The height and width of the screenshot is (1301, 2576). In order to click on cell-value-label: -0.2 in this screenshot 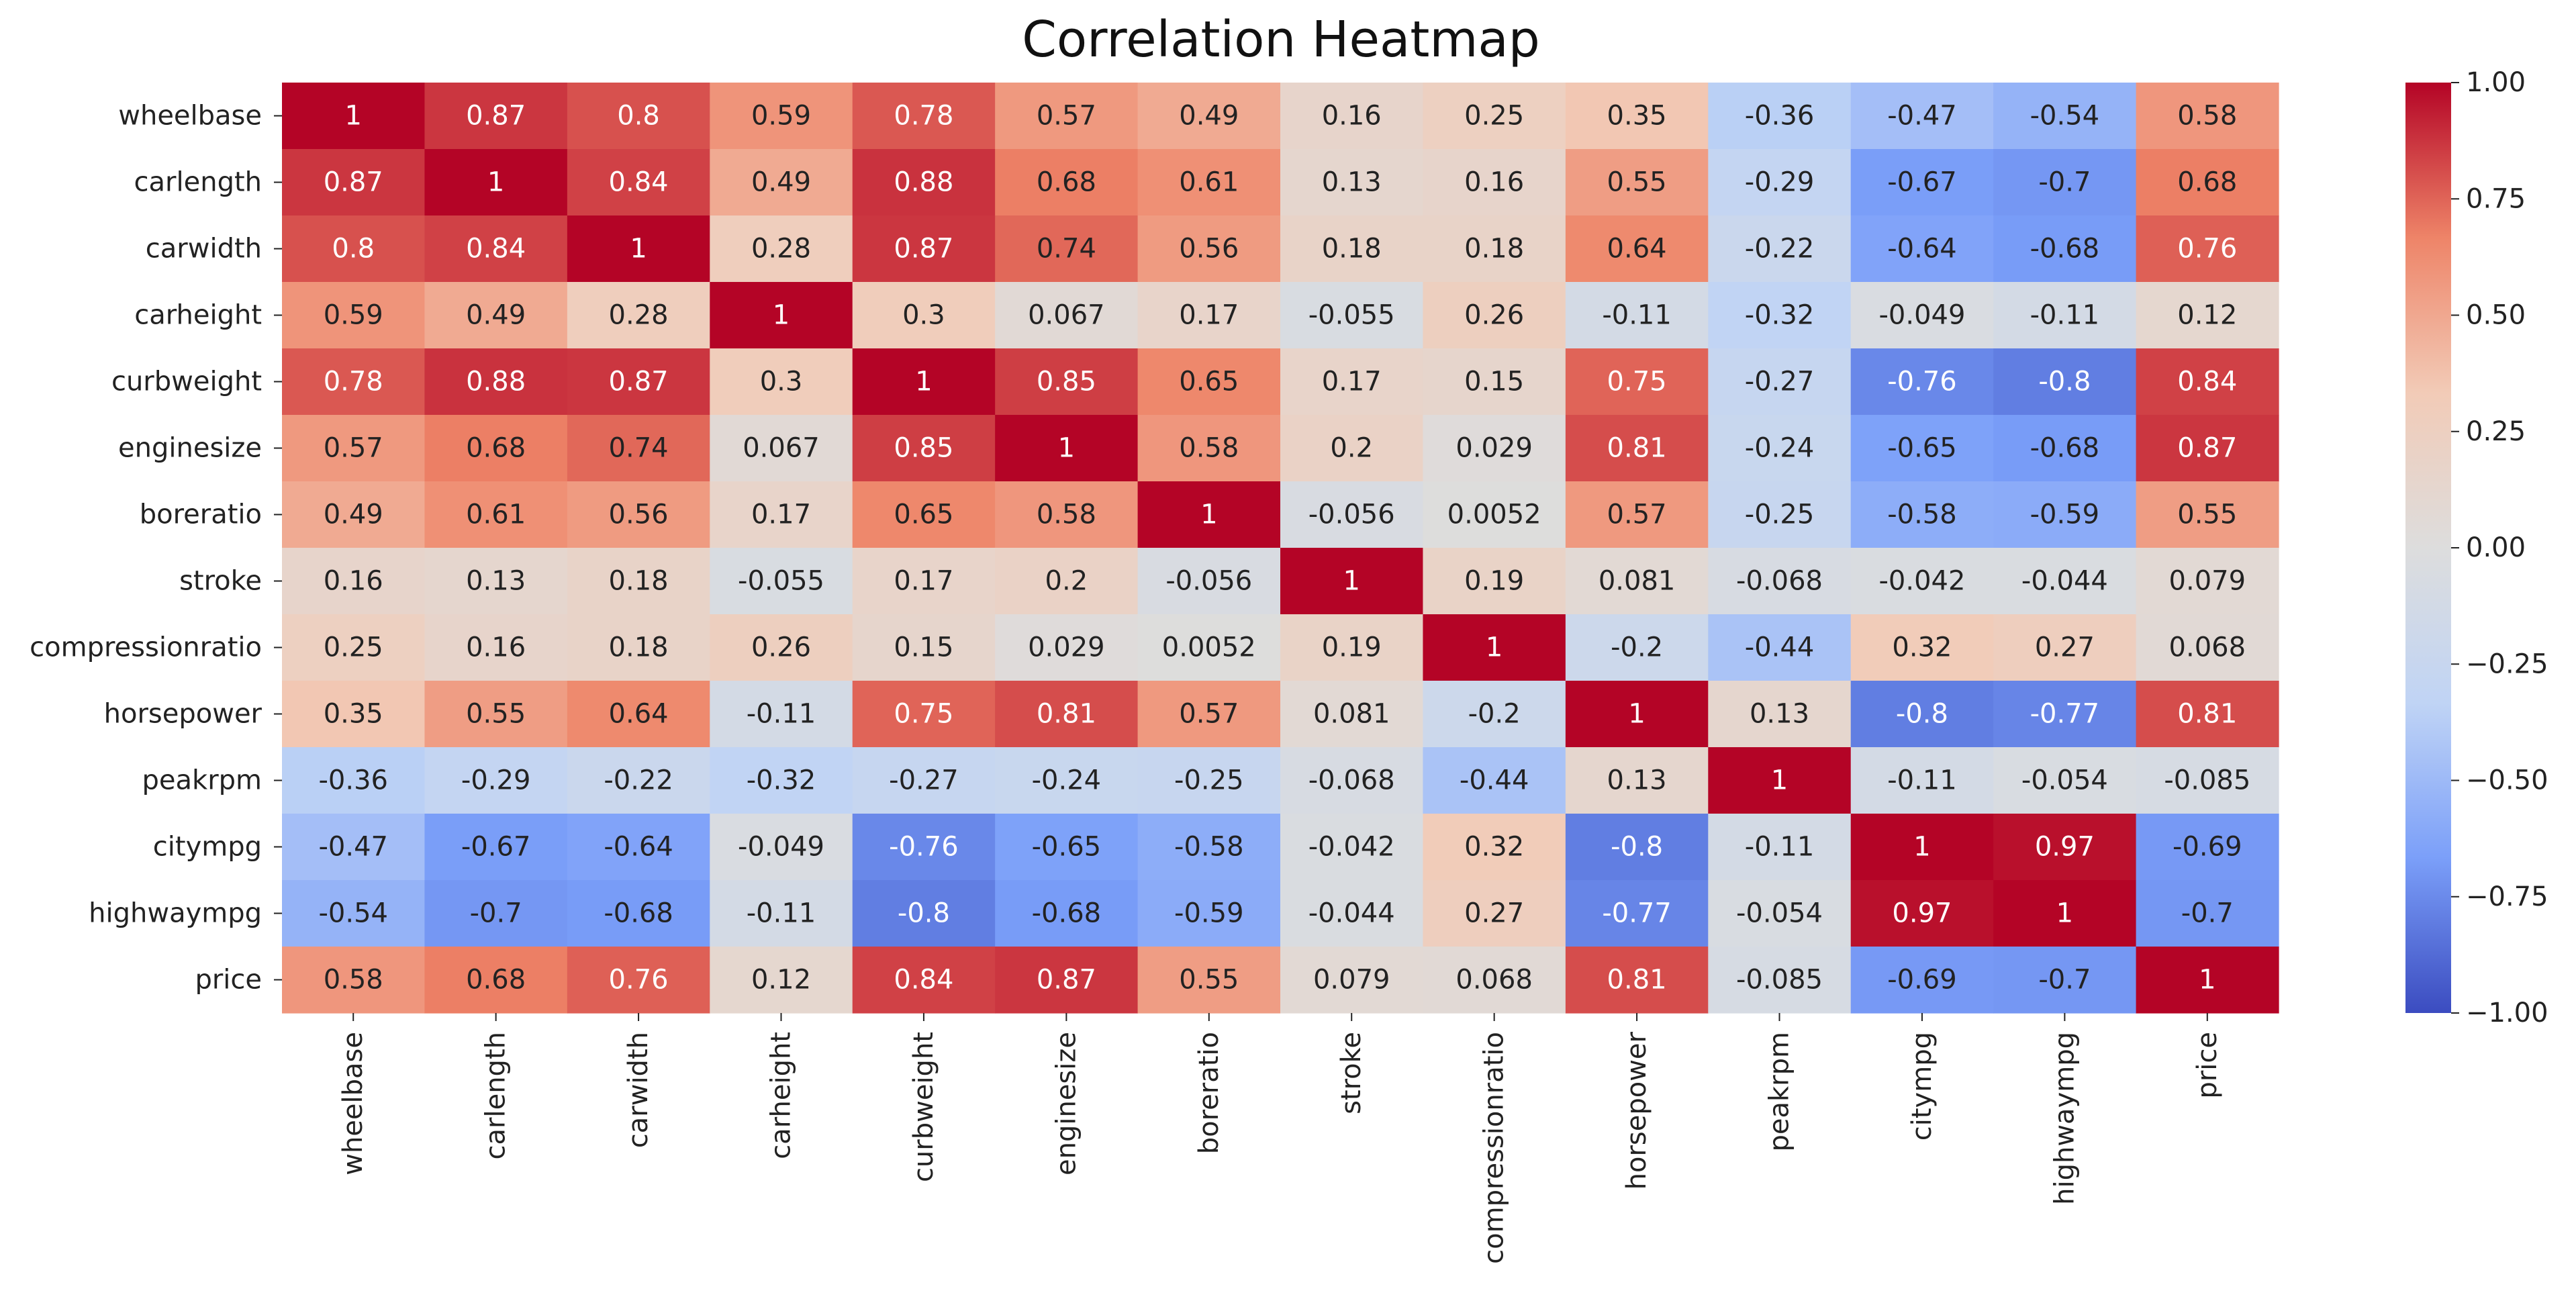, I will do `click(1494, 715)`.